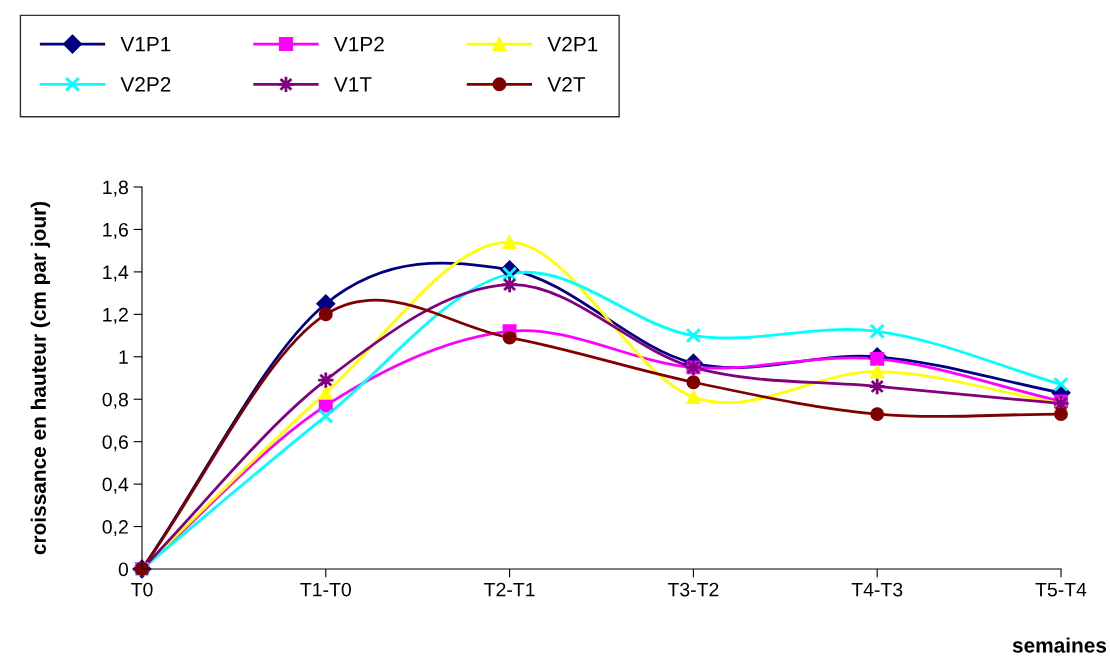  I want to click on y-tick-label: 1, so click(123, 357).